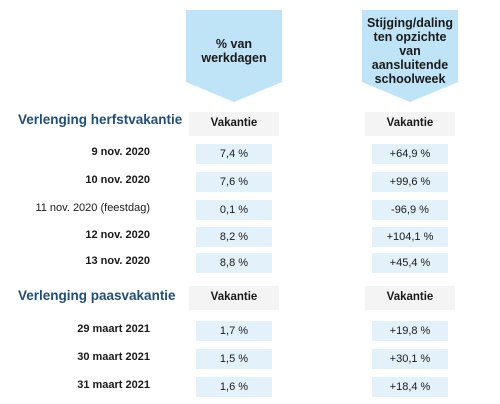 The width and height of the screenshot is (500, 404). Describe the element at coordinates (410, 210) in the screenshot. I see `cell-change: -96,9 %` at that location.